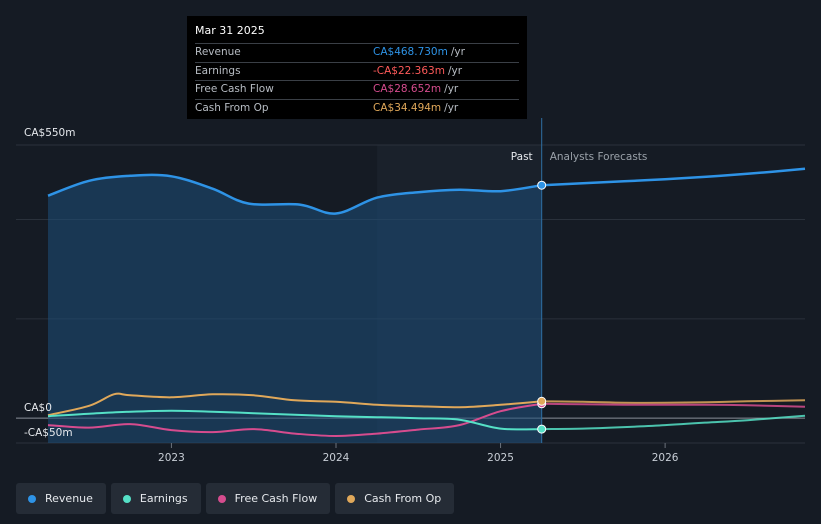  What do you see at coordinates (599, 157) in the screenshot?
I see `forecast-label: Analysts Forecasts` at bounding box center [599, 157].